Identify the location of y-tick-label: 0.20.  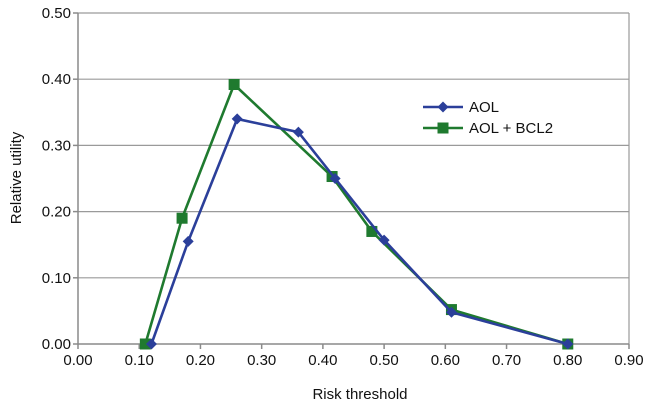
(56, 212).